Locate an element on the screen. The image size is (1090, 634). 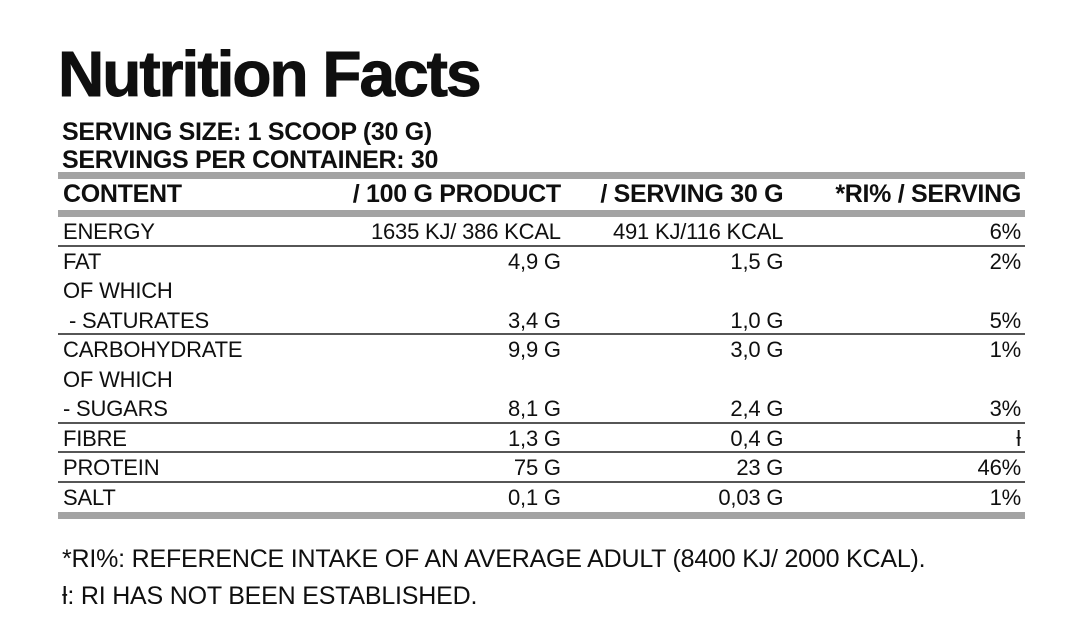
cell-ri-percent: 46% is located at coordinates (999, 467).